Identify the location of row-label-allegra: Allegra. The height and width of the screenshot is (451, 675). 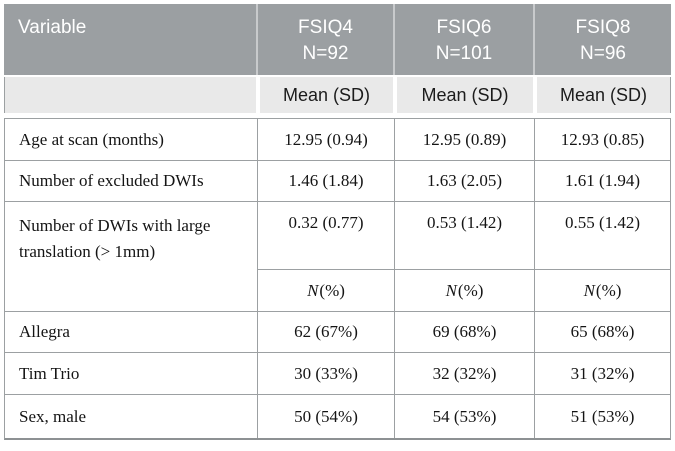
(131, 332).